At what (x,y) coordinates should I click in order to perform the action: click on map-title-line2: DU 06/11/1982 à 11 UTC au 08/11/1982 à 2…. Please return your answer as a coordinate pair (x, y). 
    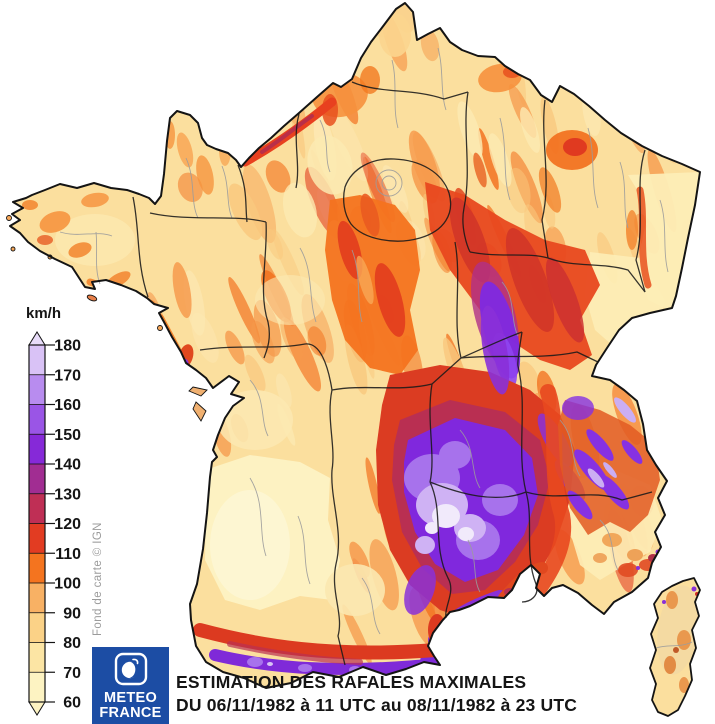
    Looking at the image, I should click on (377, 704).